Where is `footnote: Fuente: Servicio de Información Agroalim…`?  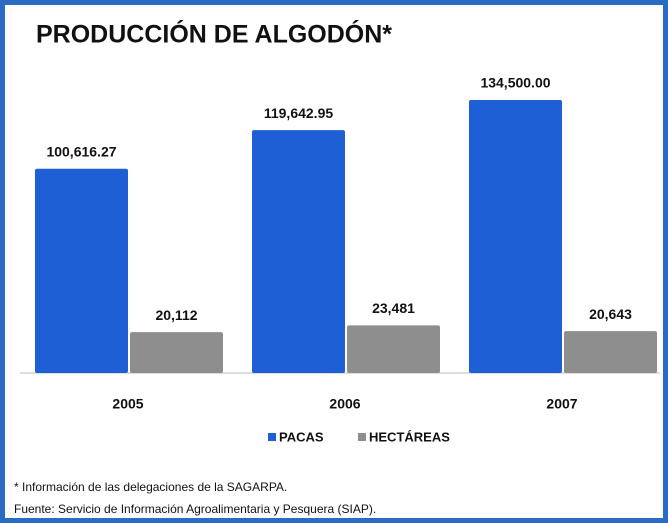
footnote: Fuente: Servicio de Información Agroalim… is located at coordinates (195, 509).